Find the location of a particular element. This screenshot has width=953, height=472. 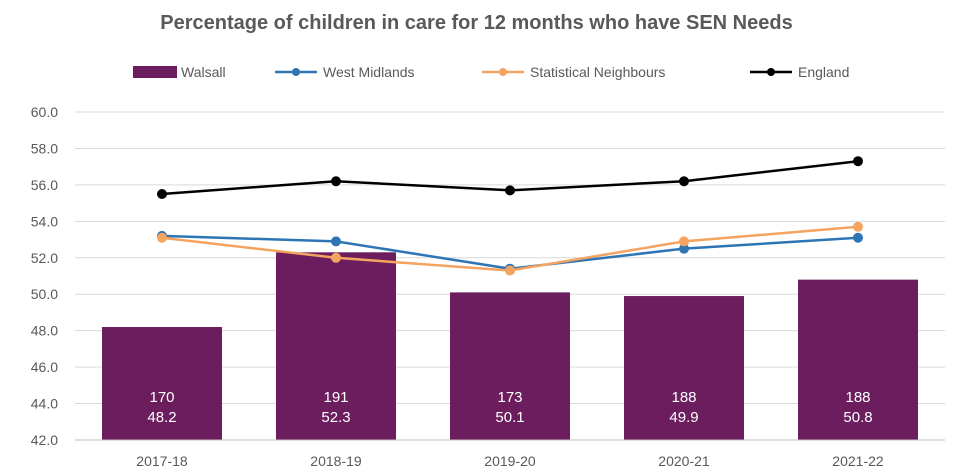

legend-label: Statistical Neighbours is located at coordinates (597, 72).